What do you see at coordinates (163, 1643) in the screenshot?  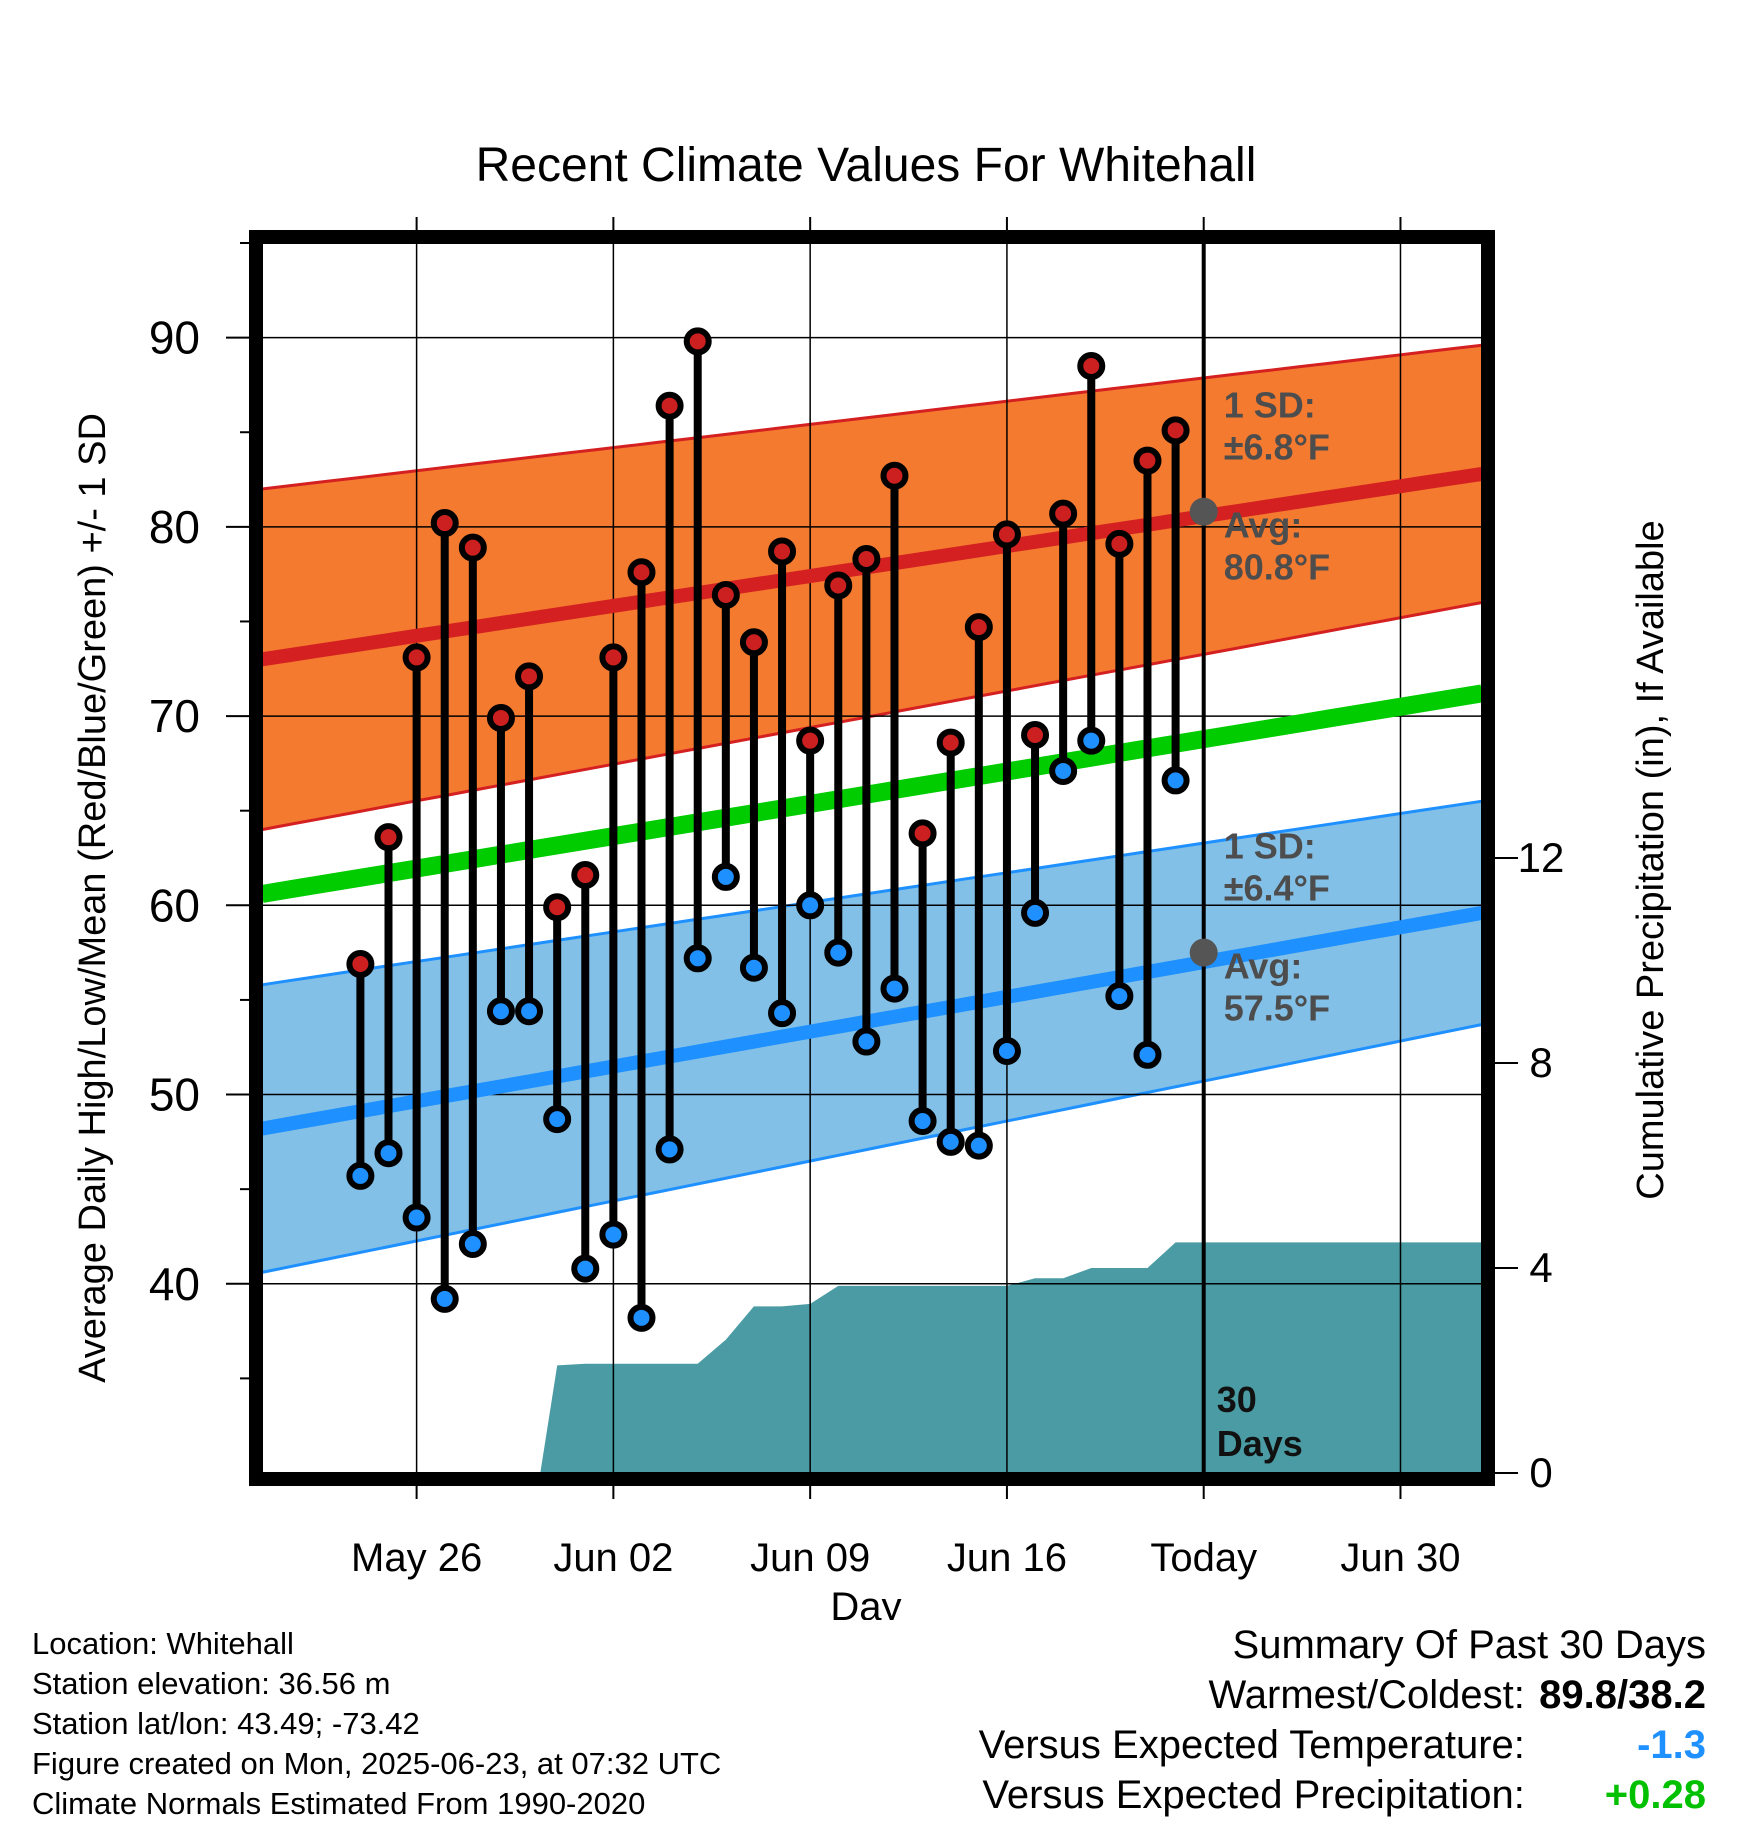 I see `location-text: Location: Whitehall` at bounding box center [163, 1643].